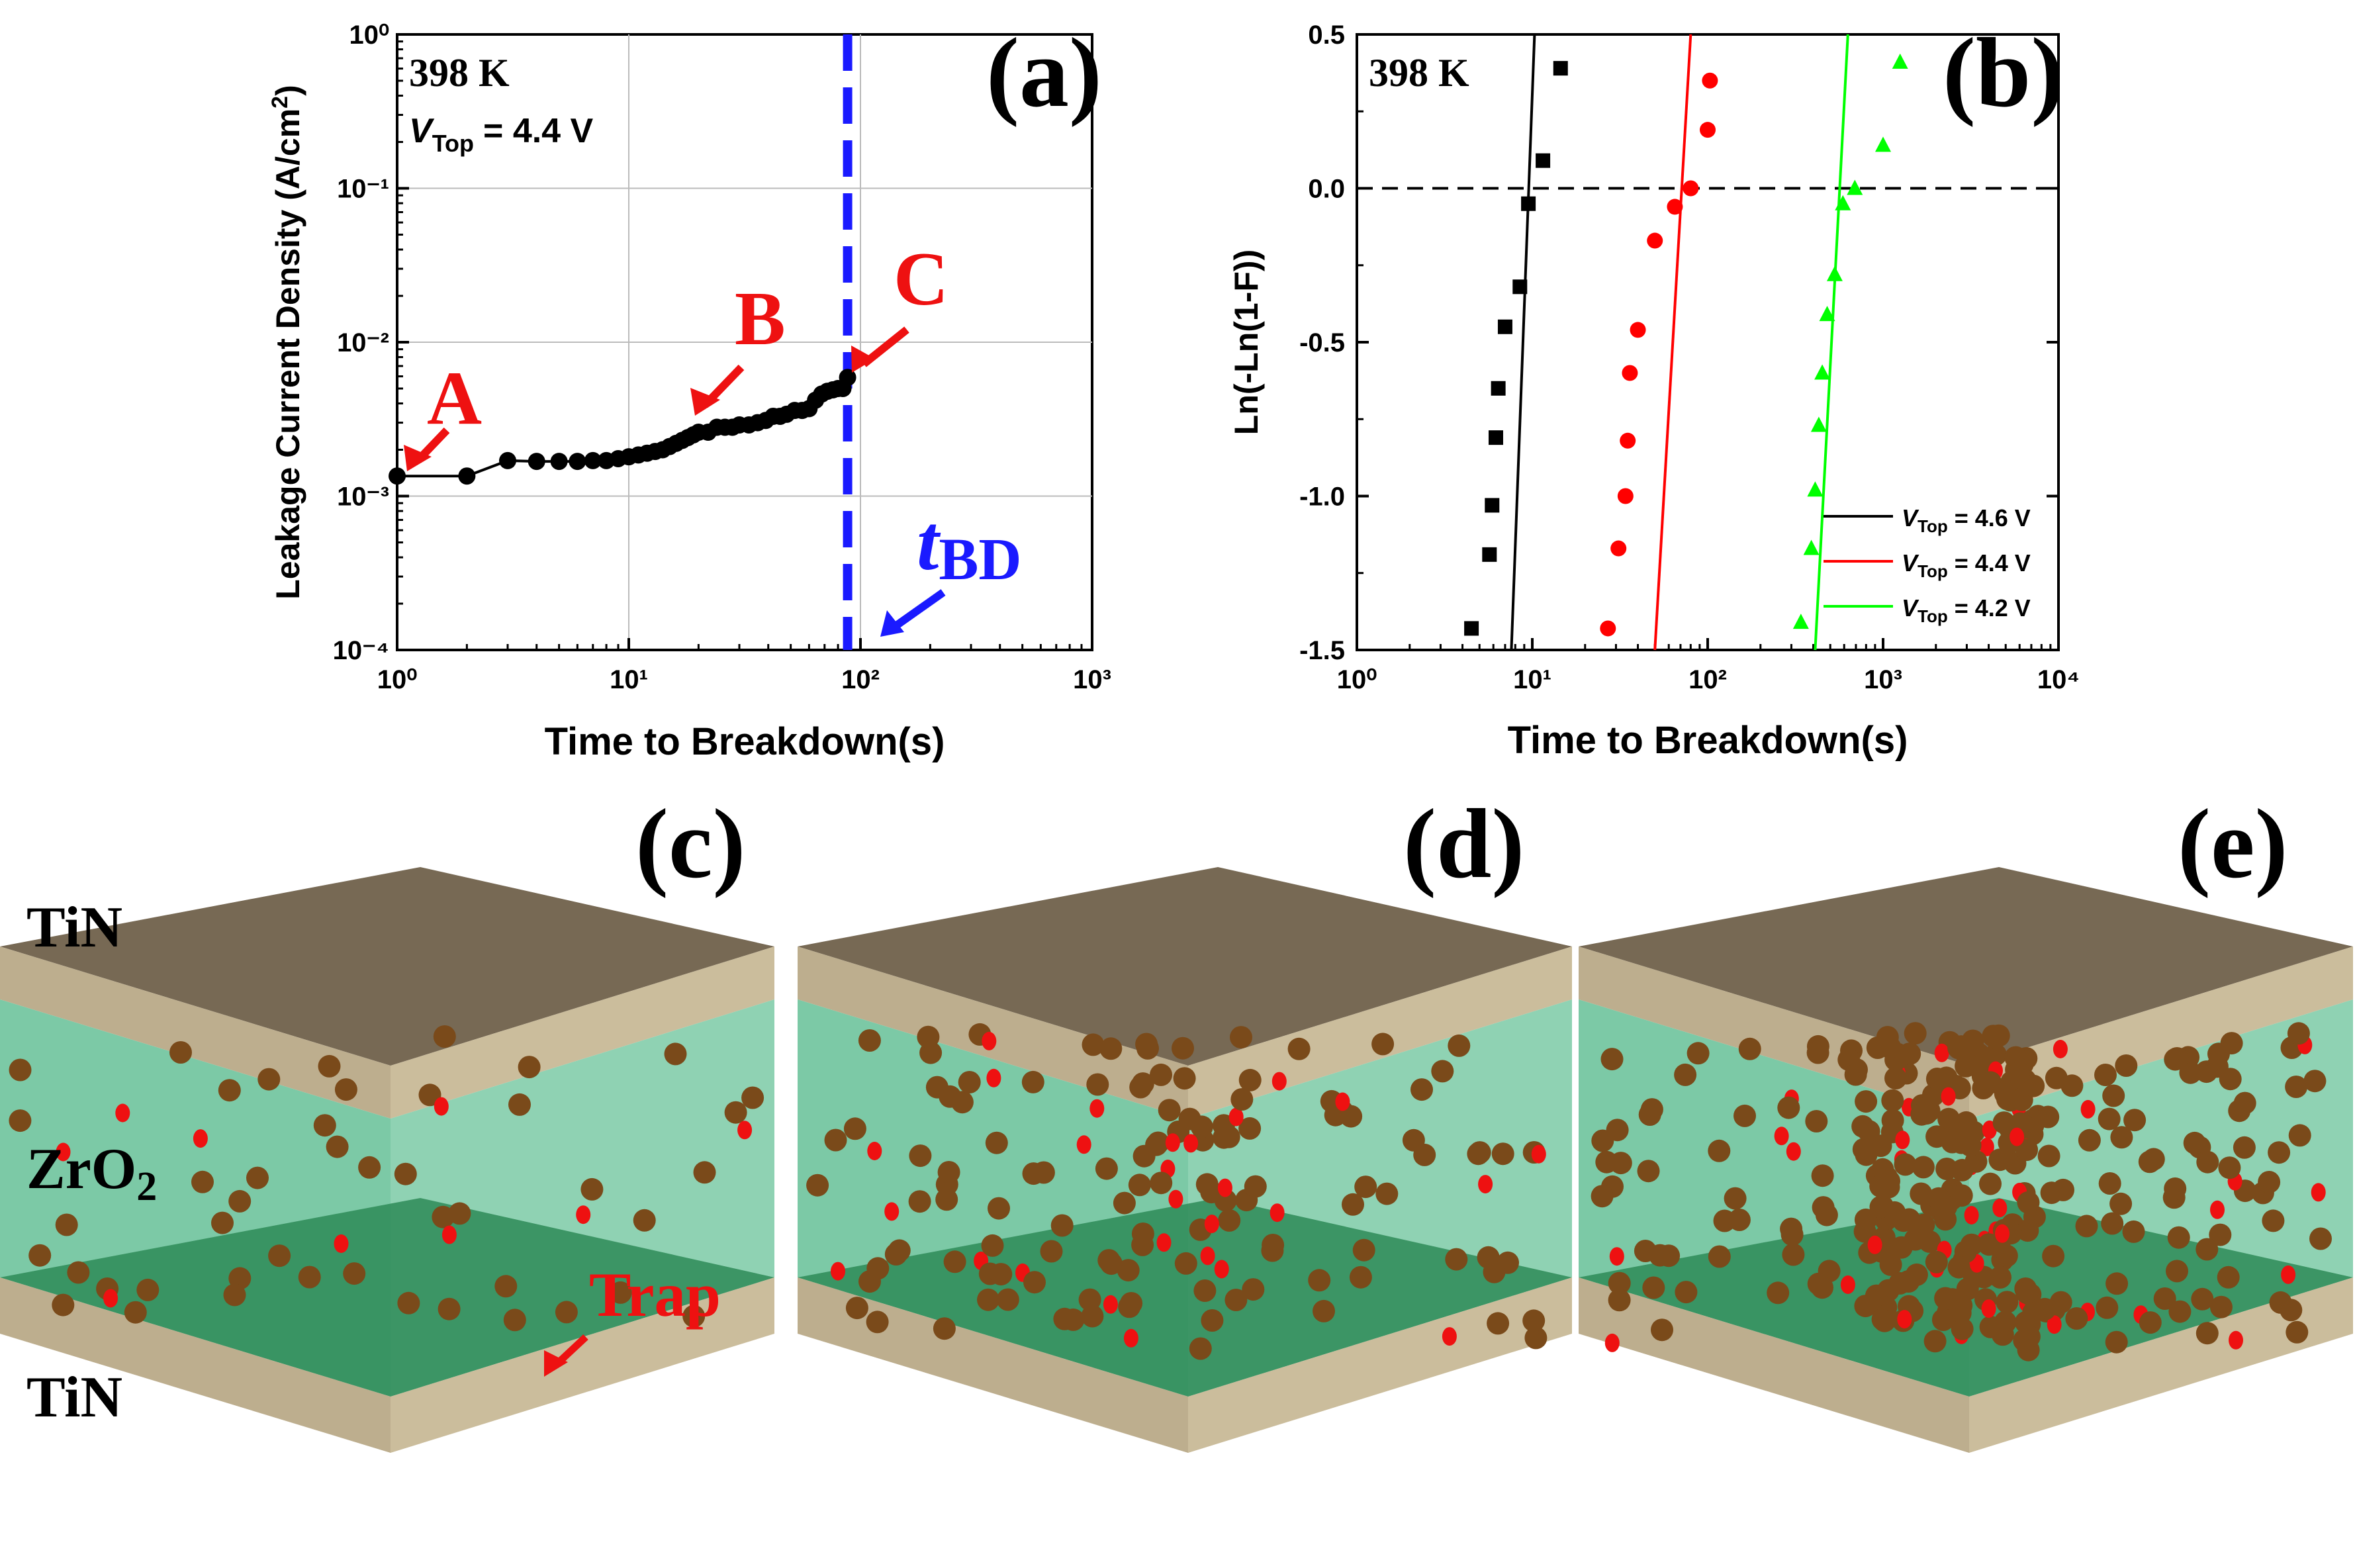 The image size is (2357, 1568). I want to click on arrow-c, so click(880, 349).